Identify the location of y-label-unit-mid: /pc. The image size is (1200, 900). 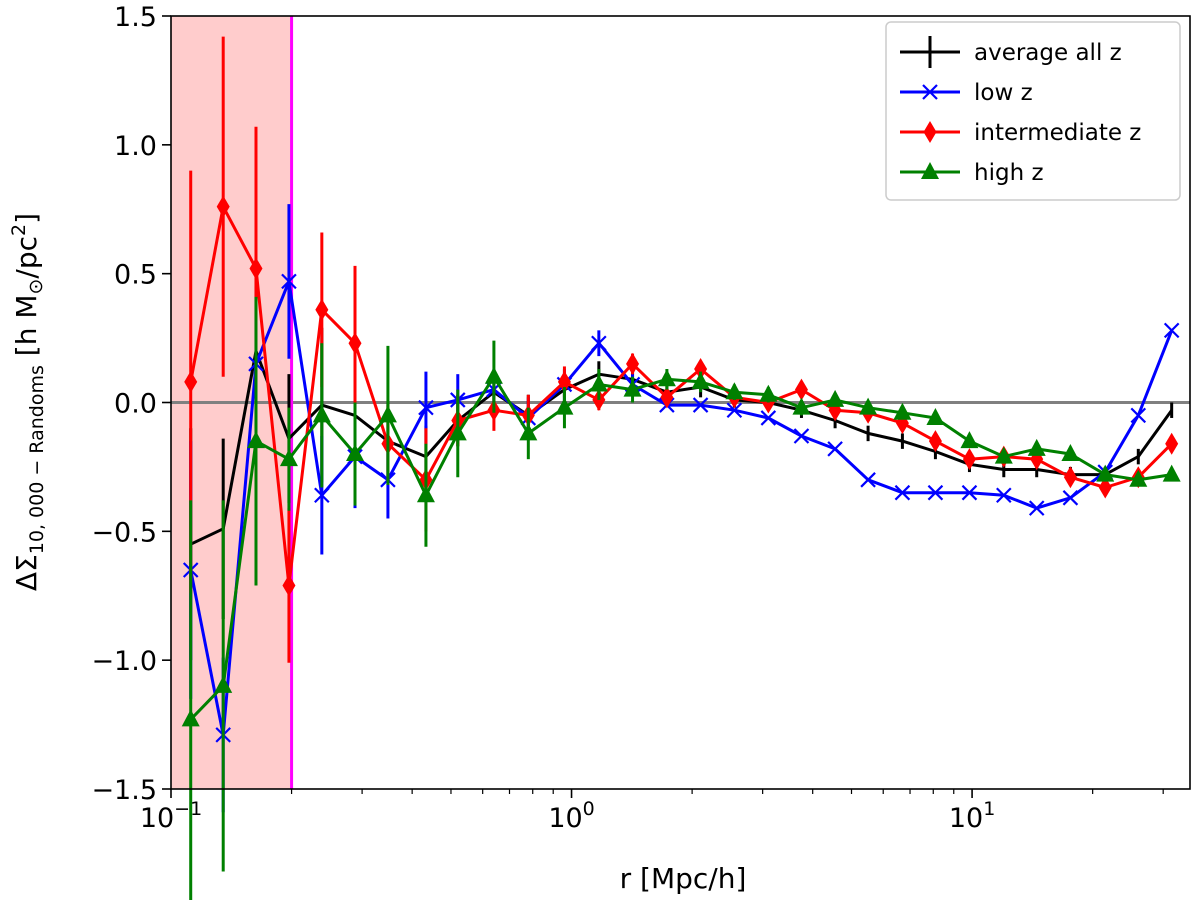
(26, 257).